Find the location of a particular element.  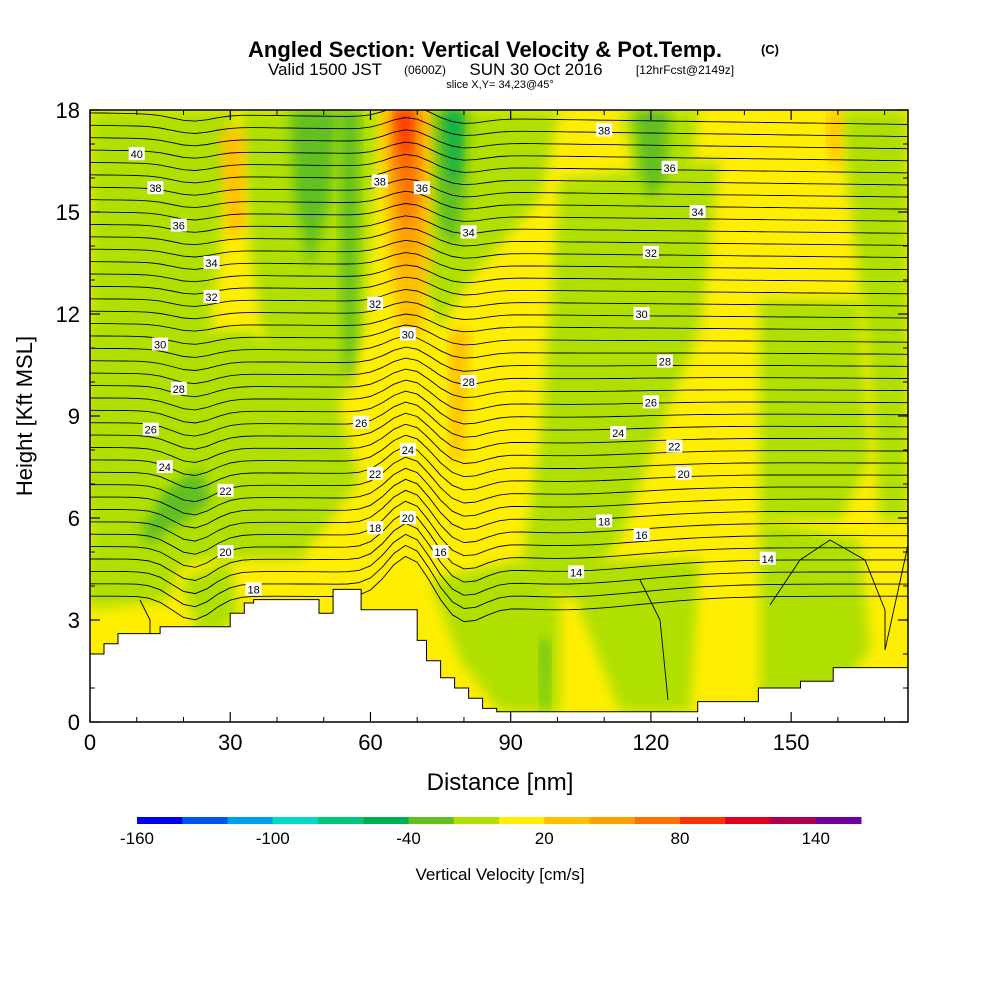

colorbar-tick-label: 80 is located at coordinates (680, 838).